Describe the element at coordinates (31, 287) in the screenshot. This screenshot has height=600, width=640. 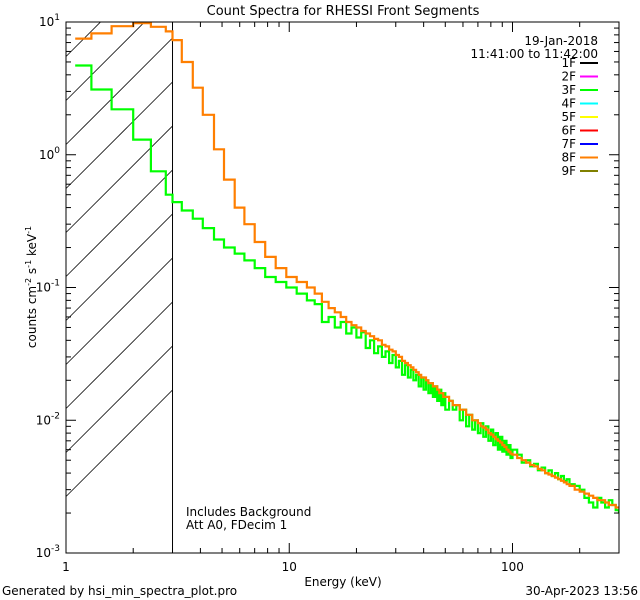
I see `y-axis-label: counts cm-2 s-1 keV-1` at that location.